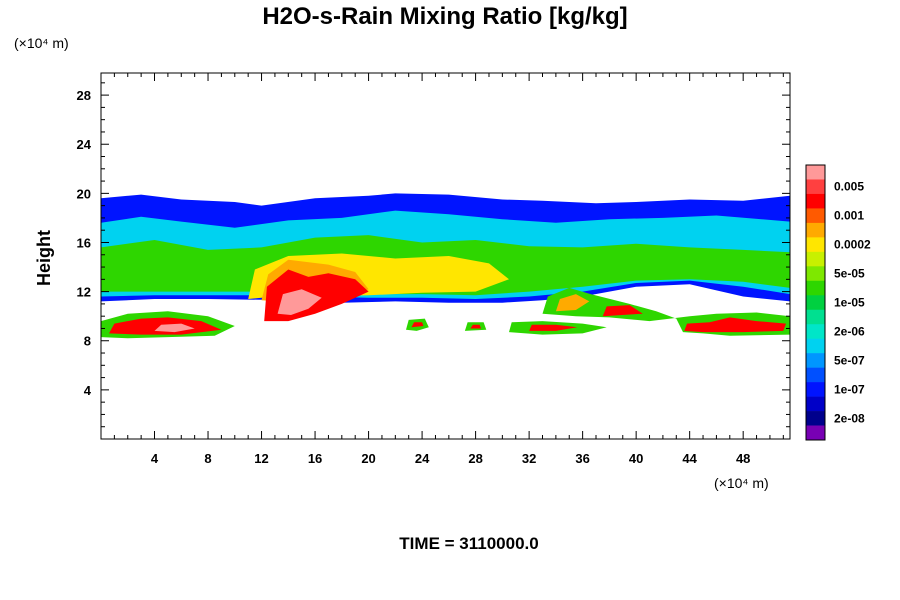 The height and width of the screenshot is (600, 900). I want to click on colorbar-label: 0.001, so click(849, 216).